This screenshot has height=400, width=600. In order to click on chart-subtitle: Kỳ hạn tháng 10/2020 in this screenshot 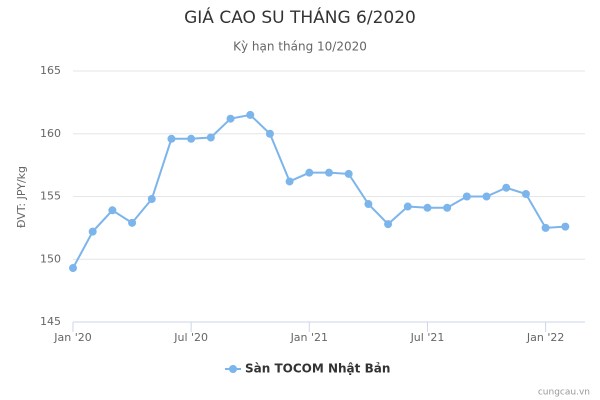, I will do `click(300, 47)`.